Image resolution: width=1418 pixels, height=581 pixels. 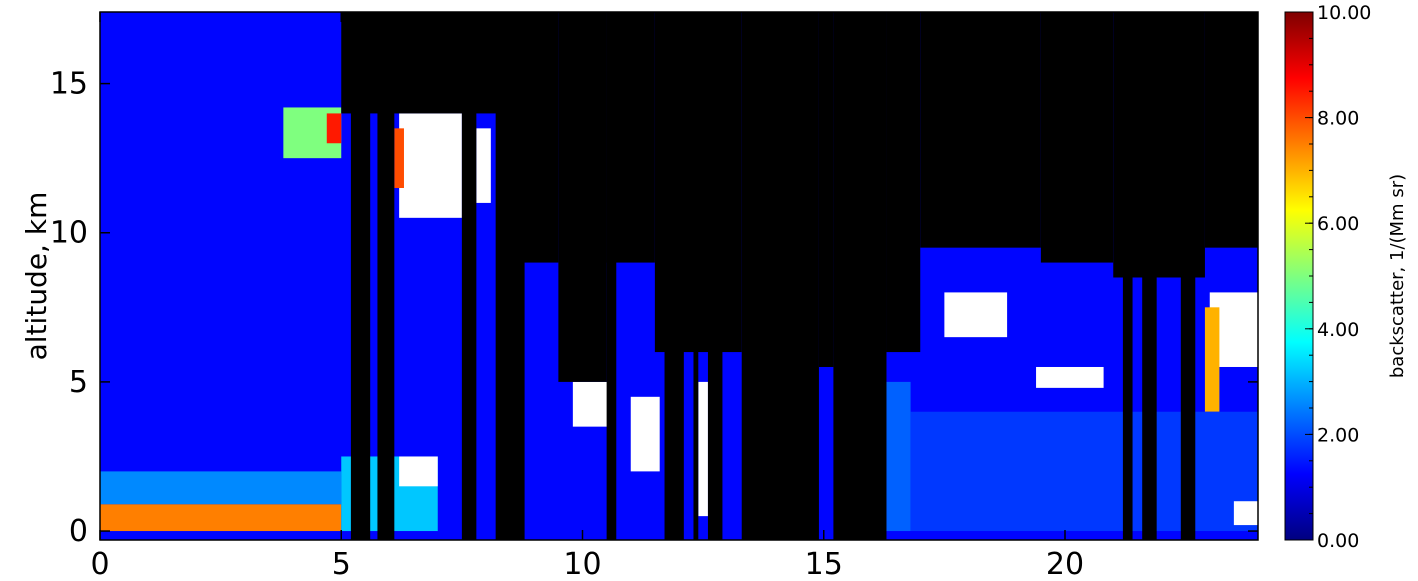 I want to click on y-tick-label: 5, so click(x=78, y=382).